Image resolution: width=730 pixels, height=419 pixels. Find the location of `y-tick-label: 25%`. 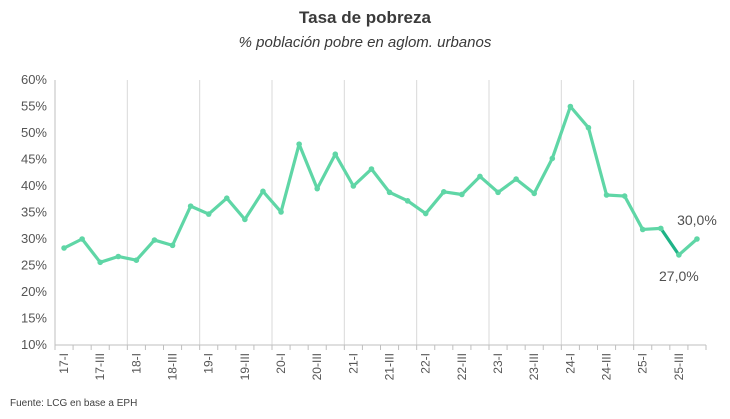

y-tick-label: 25% is located at coordinates (34, 265).